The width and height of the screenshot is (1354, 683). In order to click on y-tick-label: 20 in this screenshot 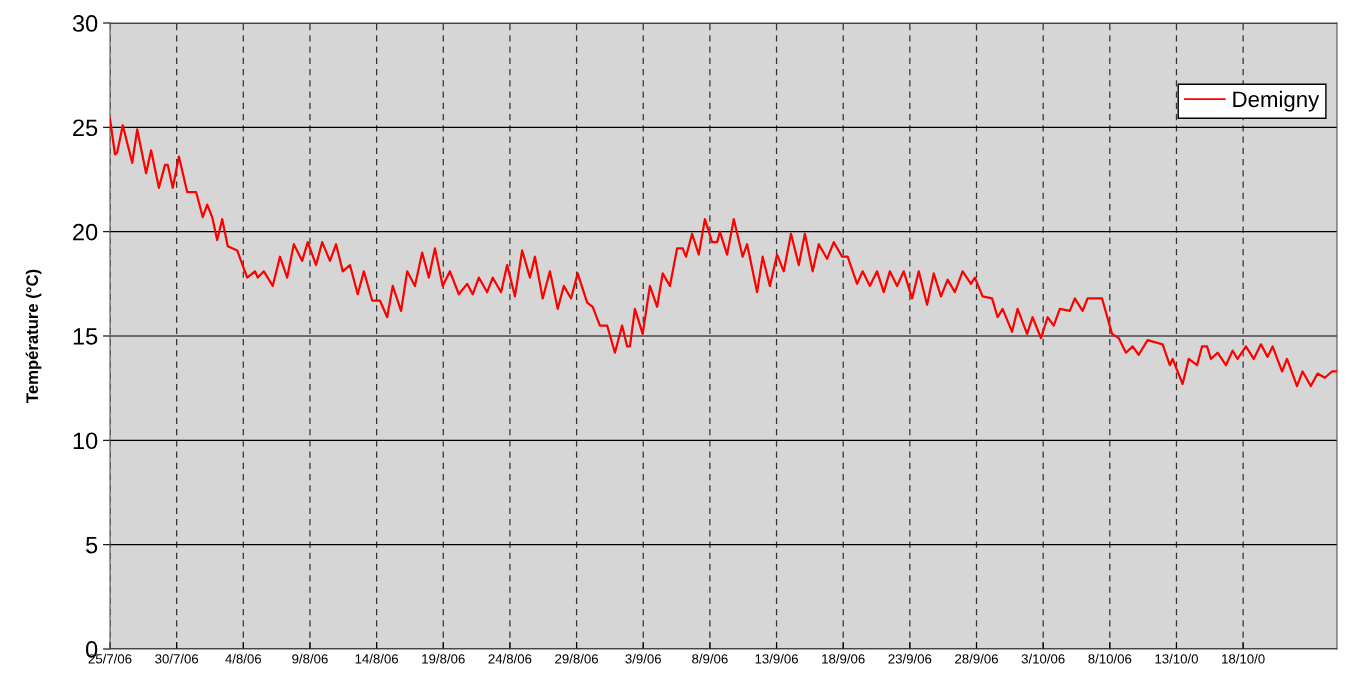, I will do `click(85, 232)`.